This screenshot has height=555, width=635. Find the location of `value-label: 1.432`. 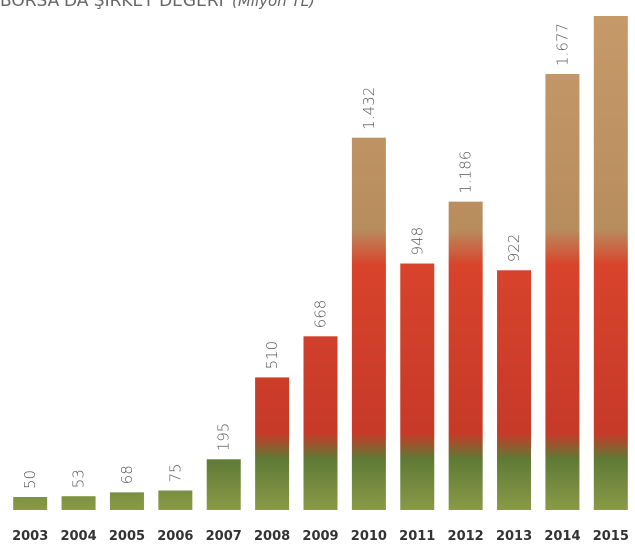

value-label: 1.432 is located at coordinates (369, 108).